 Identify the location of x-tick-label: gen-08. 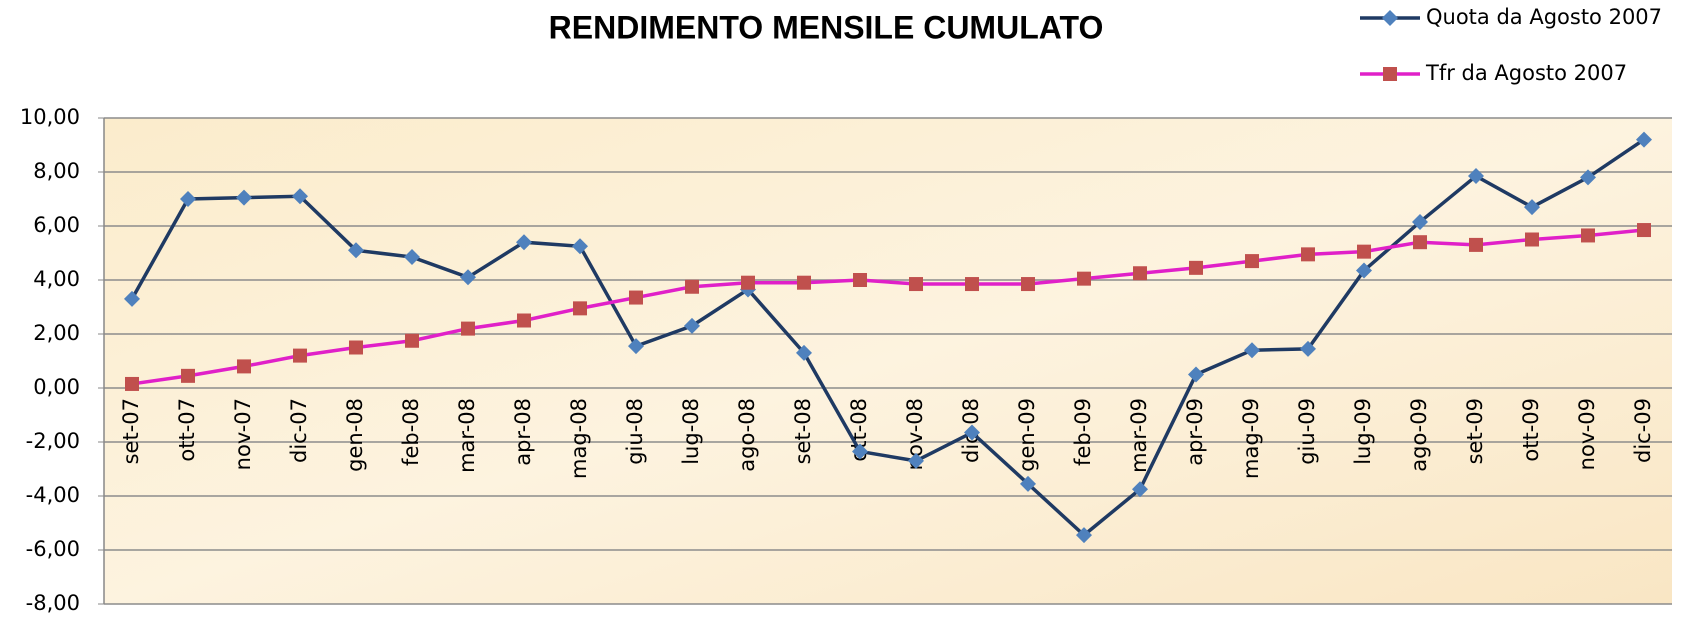
(355, 435).